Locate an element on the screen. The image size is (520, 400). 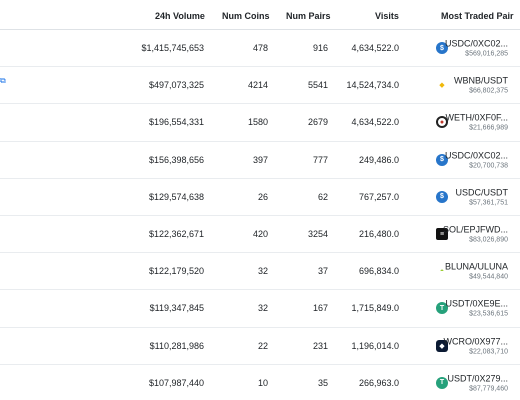
header-num-pairs: Num Pairs is located at coordinates (308, 16).